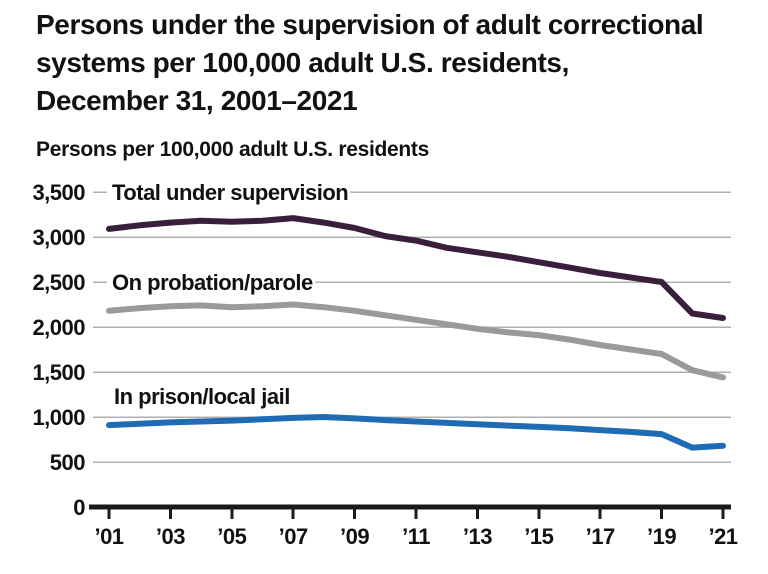 The width and height of the screenshot is (768, 574). What do you see at coordinates (233, 149) in the screenshot?
I see `y-axis-unit-label: Persons per 100,000 adult U.S. residents` at bounding box center [233, 149].